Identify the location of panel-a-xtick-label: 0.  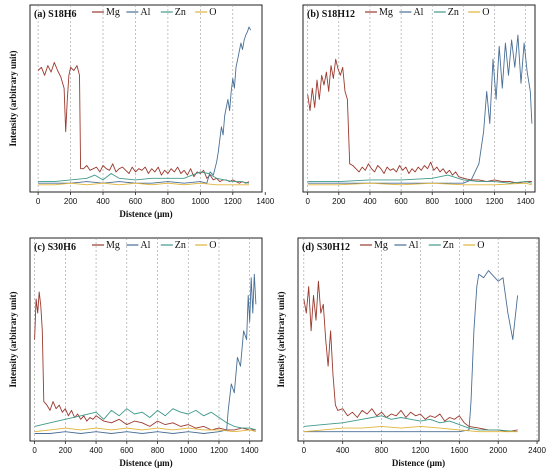
(38, 201).